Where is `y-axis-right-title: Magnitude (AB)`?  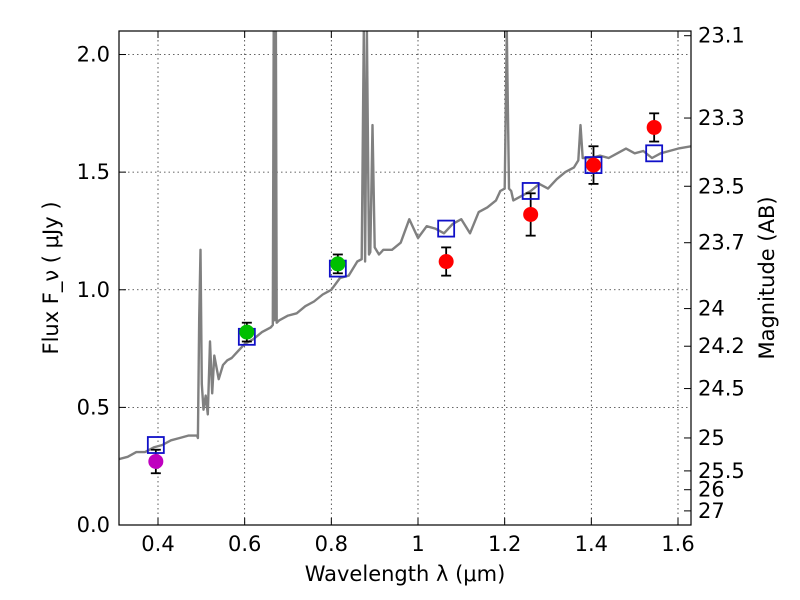
y-axis-right-title: Magnitude (AB) is located at coordinates (767, 277).